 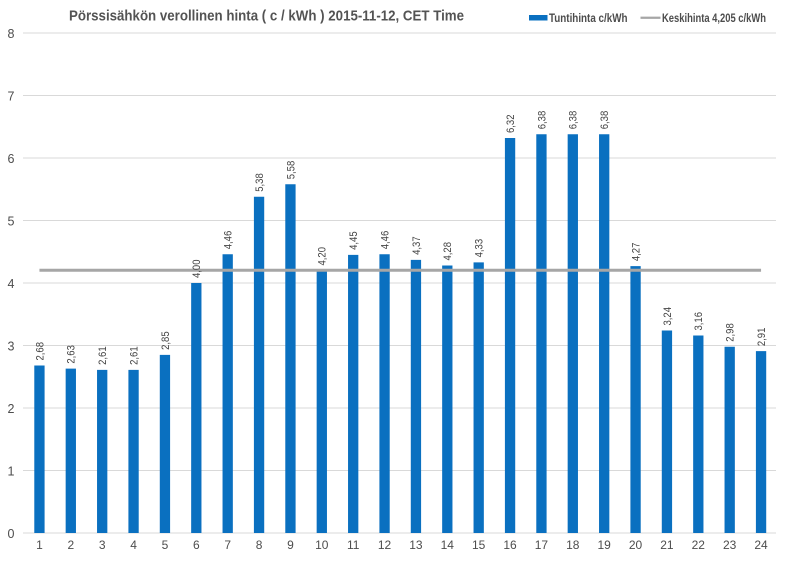 I want to click on svg-text: 0, so click(x=11, y=534).